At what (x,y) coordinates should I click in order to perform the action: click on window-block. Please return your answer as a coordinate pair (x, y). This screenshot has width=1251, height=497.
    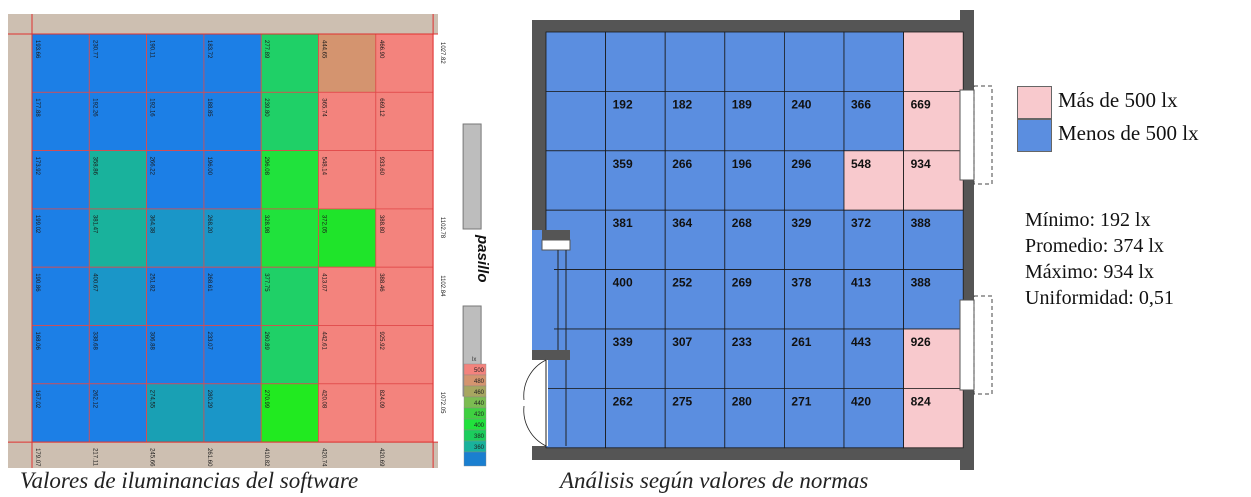
    Looking at the image, I should click on (472, 176).